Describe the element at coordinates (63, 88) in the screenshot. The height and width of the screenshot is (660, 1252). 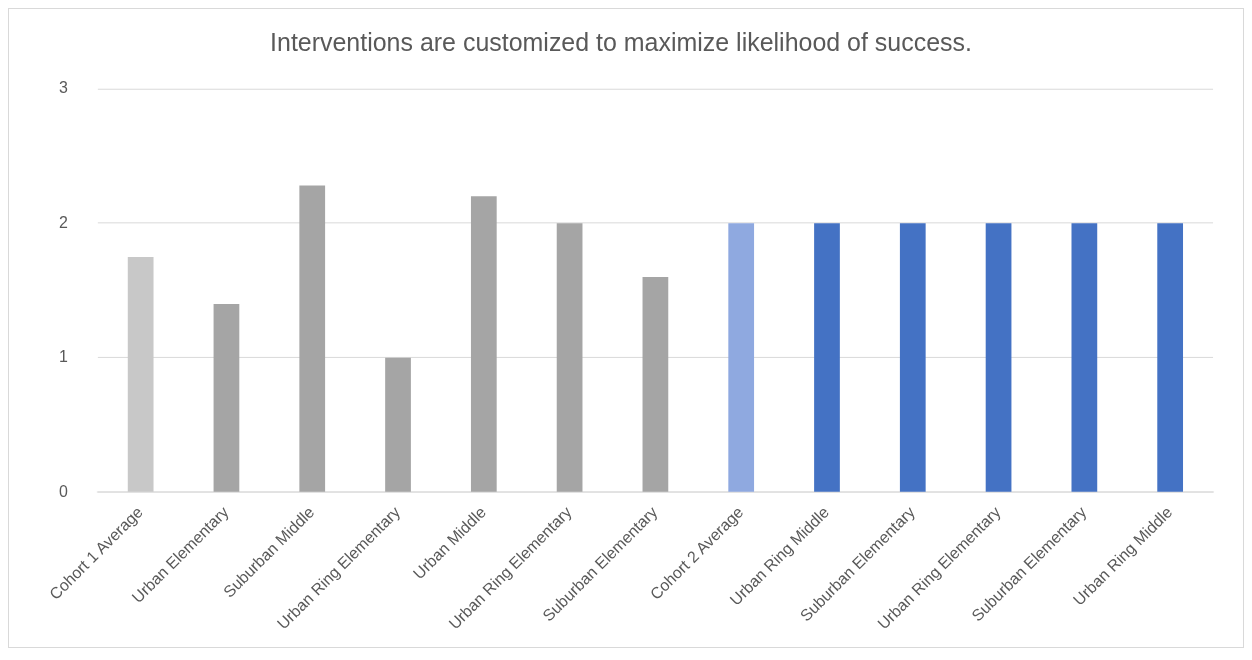
I see `y-tick-label: 3` at that location.